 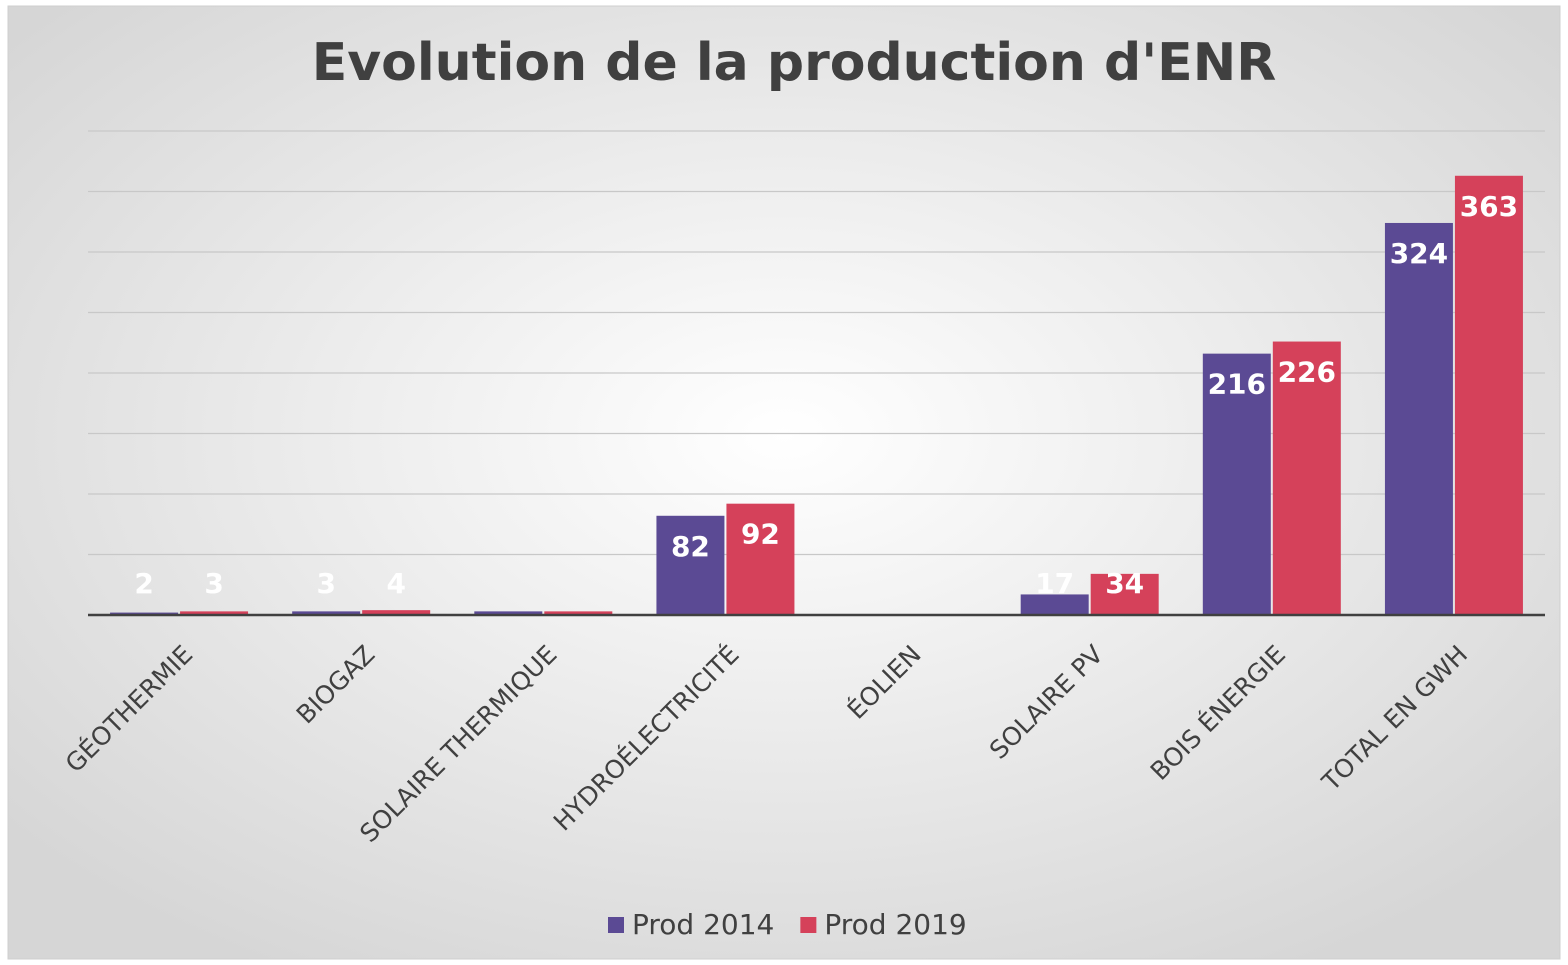 What do you see at coordinates (143, 583) in the screenshot?
I see `data-label: 2` at bounding box center [143, 583].